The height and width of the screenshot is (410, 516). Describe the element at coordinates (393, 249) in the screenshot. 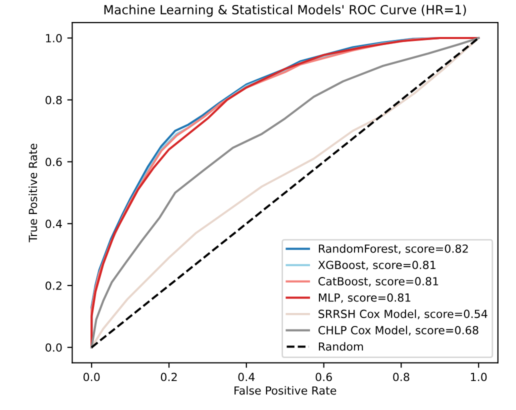

I see `legend-label: RandomForest, score=0.82` at that location.